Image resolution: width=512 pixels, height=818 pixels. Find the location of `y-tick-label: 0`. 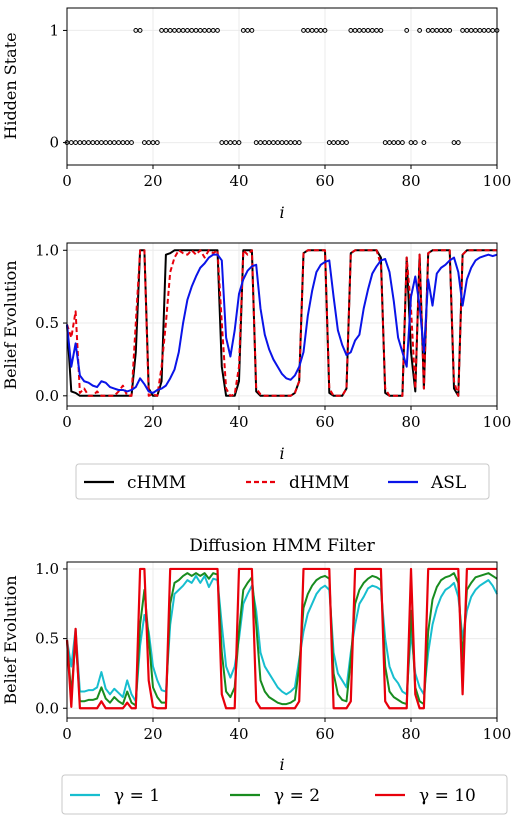

y-tick-label: 0 is located at coordinates (54, 143).